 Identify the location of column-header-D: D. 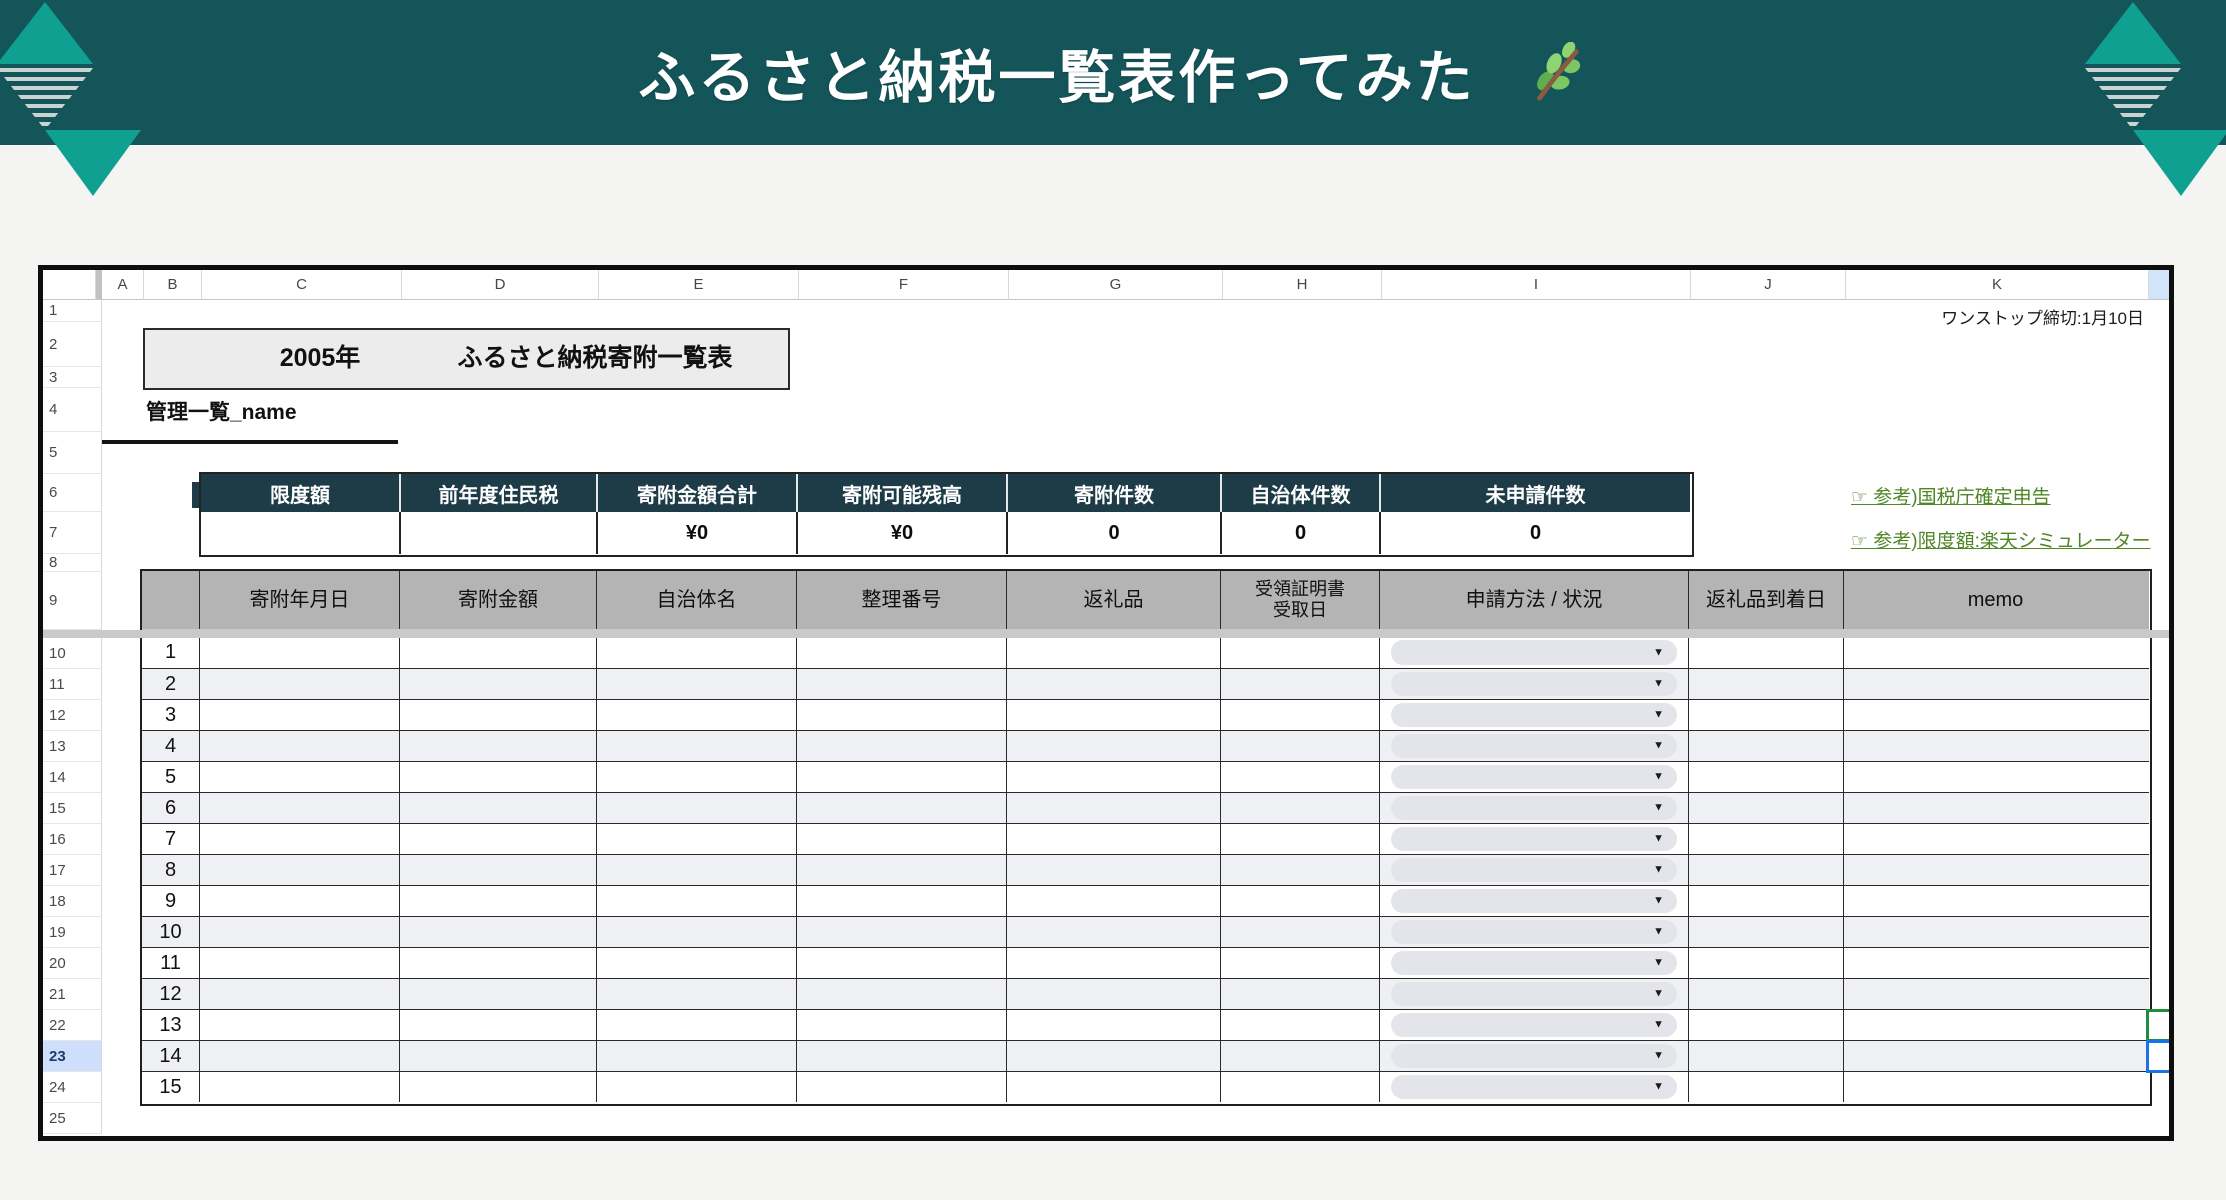
(500, 285).